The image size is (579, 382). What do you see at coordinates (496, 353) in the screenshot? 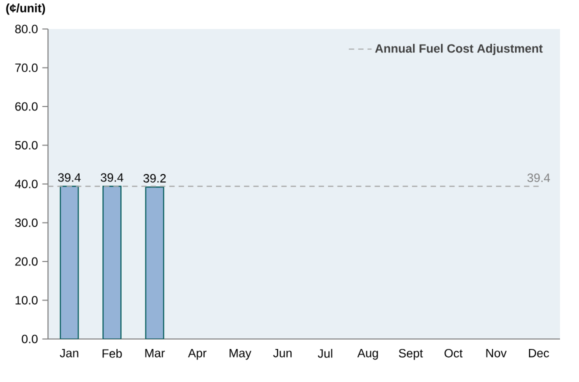
I see `x-tick-label: Nov` at bounding box center [496, 353].